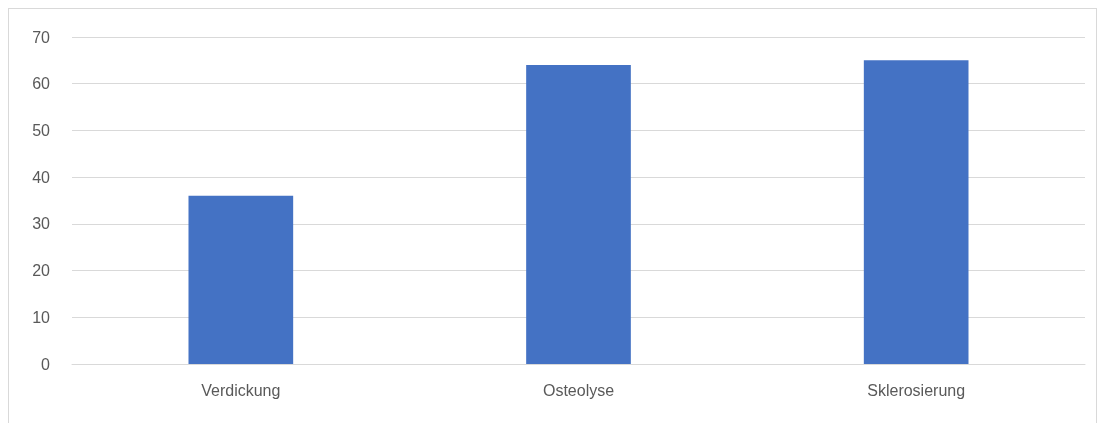 The width and height of the screenshot is (1105, 423). What do you see at coordinates (241, 390) in the screenshot?
I see `x-tick-label: Verdickung` at bounding box center [241, 390].